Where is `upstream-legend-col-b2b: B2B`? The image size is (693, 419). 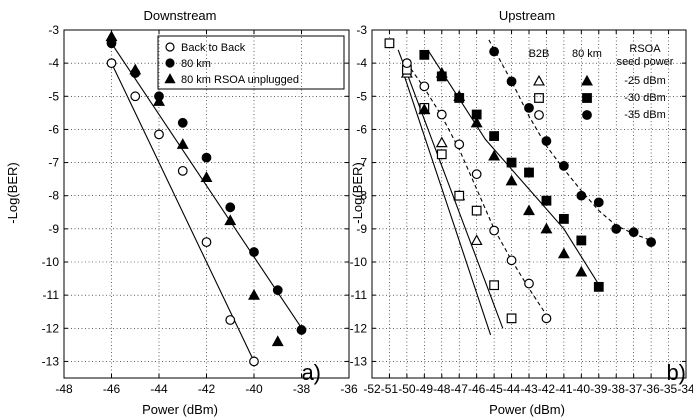 upstream-legend-col-b2b: B2B is located at coordinates (539, 54).